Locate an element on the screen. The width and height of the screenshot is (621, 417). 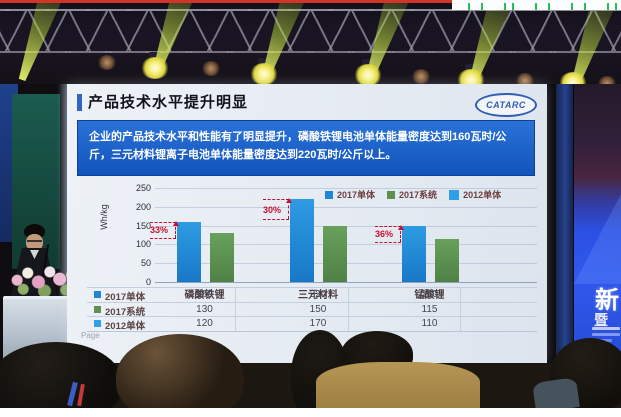
speaker-glasses is located at coordinates (34, 241).